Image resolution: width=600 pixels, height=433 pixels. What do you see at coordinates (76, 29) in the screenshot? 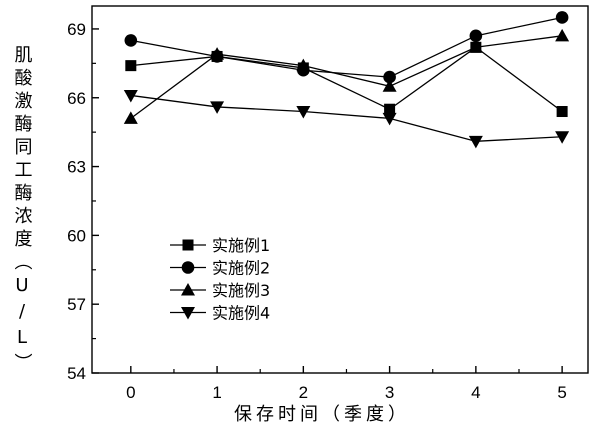
I see `y-tick-label: 69` at bounding box center [76, 29].